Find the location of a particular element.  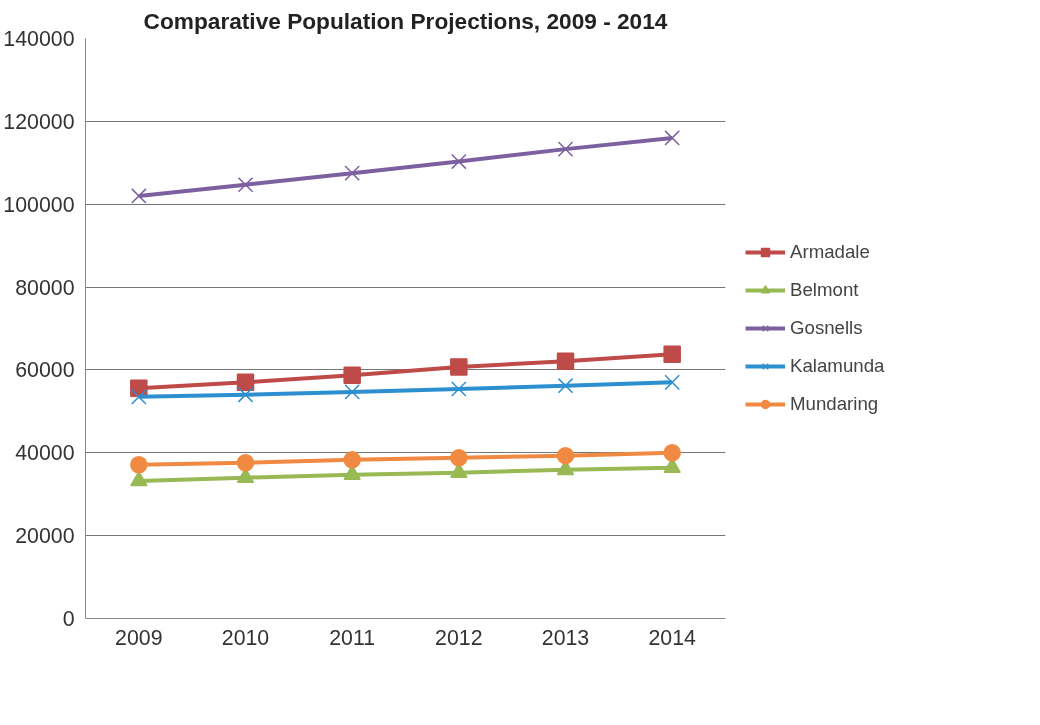

legend-label: Belmont is located at coordinates (824, 290).